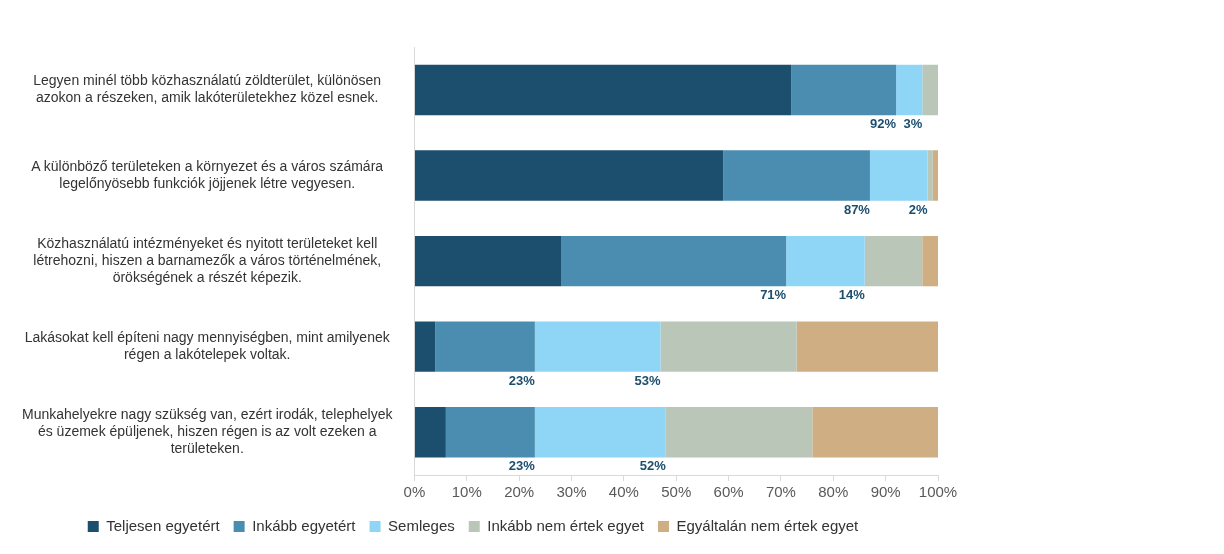 This screenshot has width=1224, height=554. What do you see at coordinates (207, 174) in the screenshot?
I see `y-tick-label: A különböző területeken a környezet és a város számára legelőnyösebb funkciók jöjjenek létre vegyesen.` at bounding box center [207, 174].